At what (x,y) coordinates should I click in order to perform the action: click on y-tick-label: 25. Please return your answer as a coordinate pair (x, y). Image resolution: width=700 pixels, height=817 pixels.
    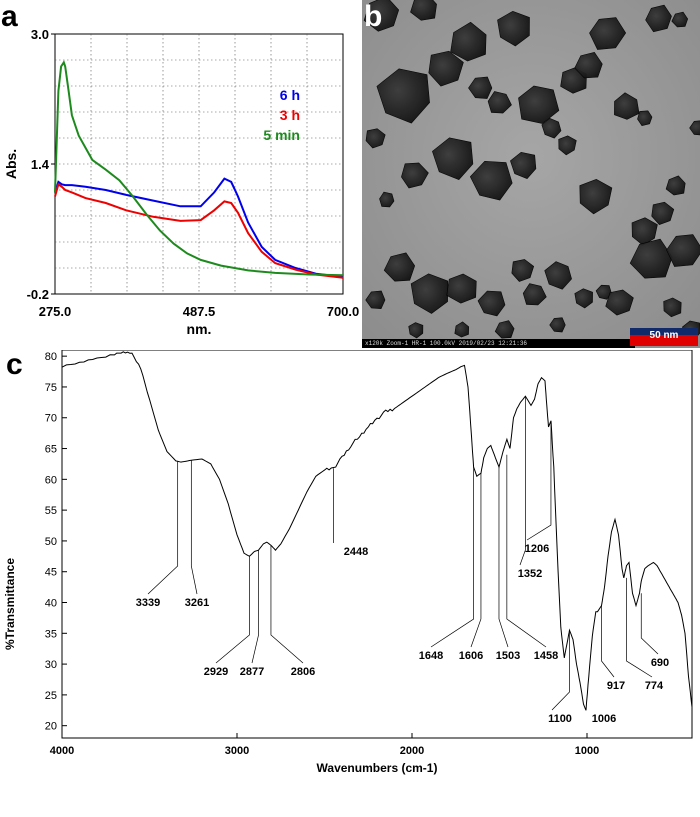
    Looking at the image, I should click on (51, 696).